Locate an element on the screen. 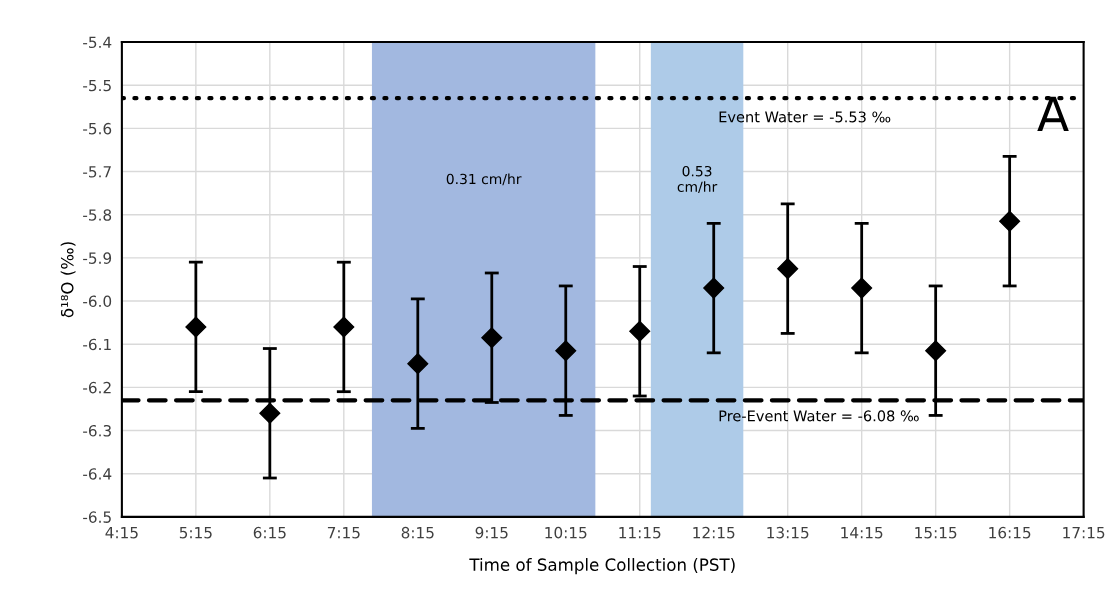 This screenshot has height=601, width=1108. y-tick-label: -6.4 is located at coordinates (97, 474).